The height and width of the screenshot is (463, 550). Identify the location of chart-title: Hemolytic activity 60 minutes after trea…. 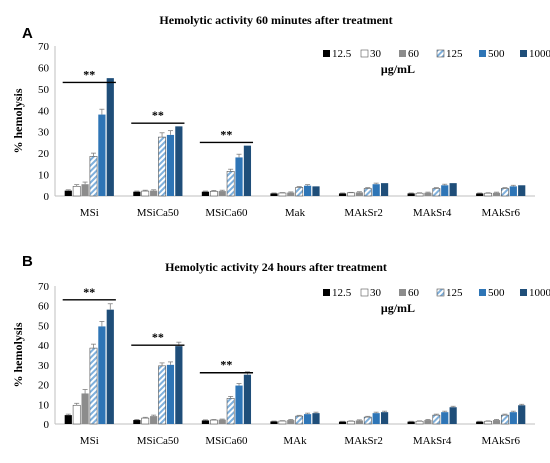
(275, 20).